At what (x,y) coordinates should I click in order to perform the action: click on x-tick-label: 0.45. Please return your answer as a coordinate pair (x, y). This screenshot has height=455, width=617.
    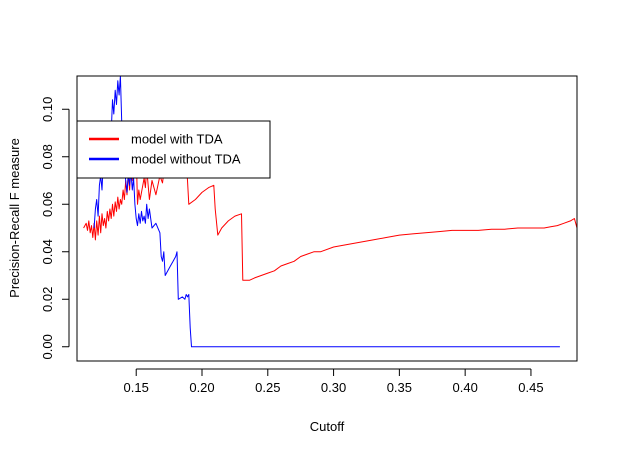
    Looking at the image, I should click on (530, 387).